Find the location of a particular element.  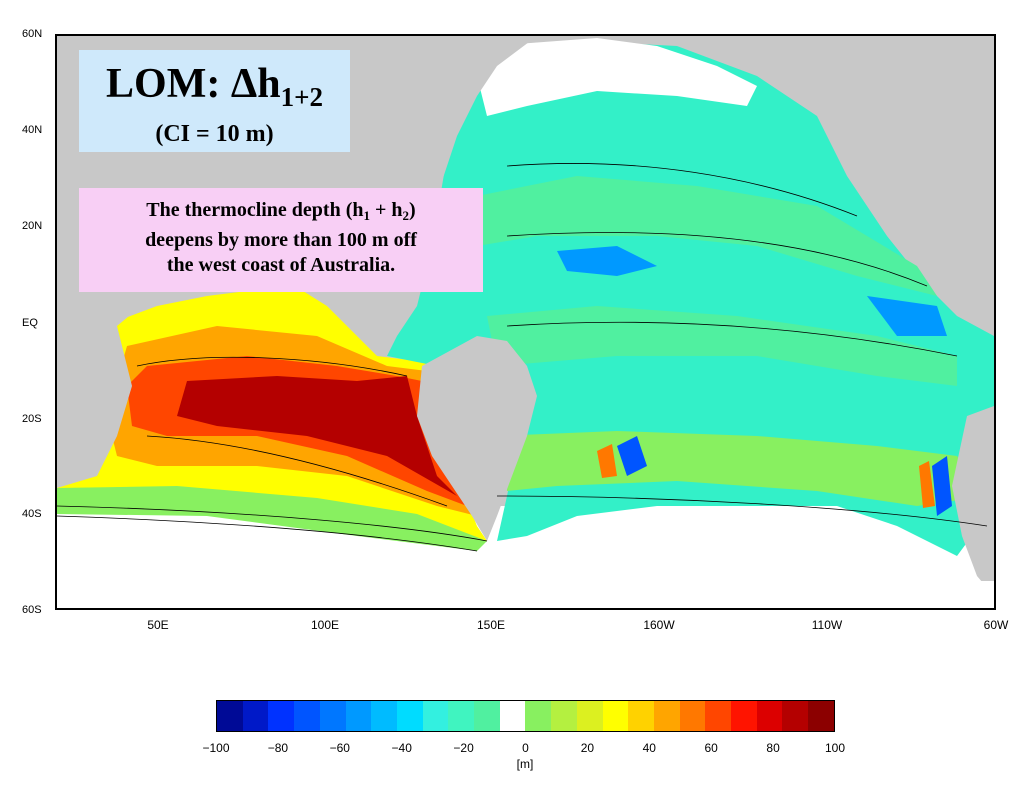

colorbar-tick-label: 20 is located at coordinates (587, 748).